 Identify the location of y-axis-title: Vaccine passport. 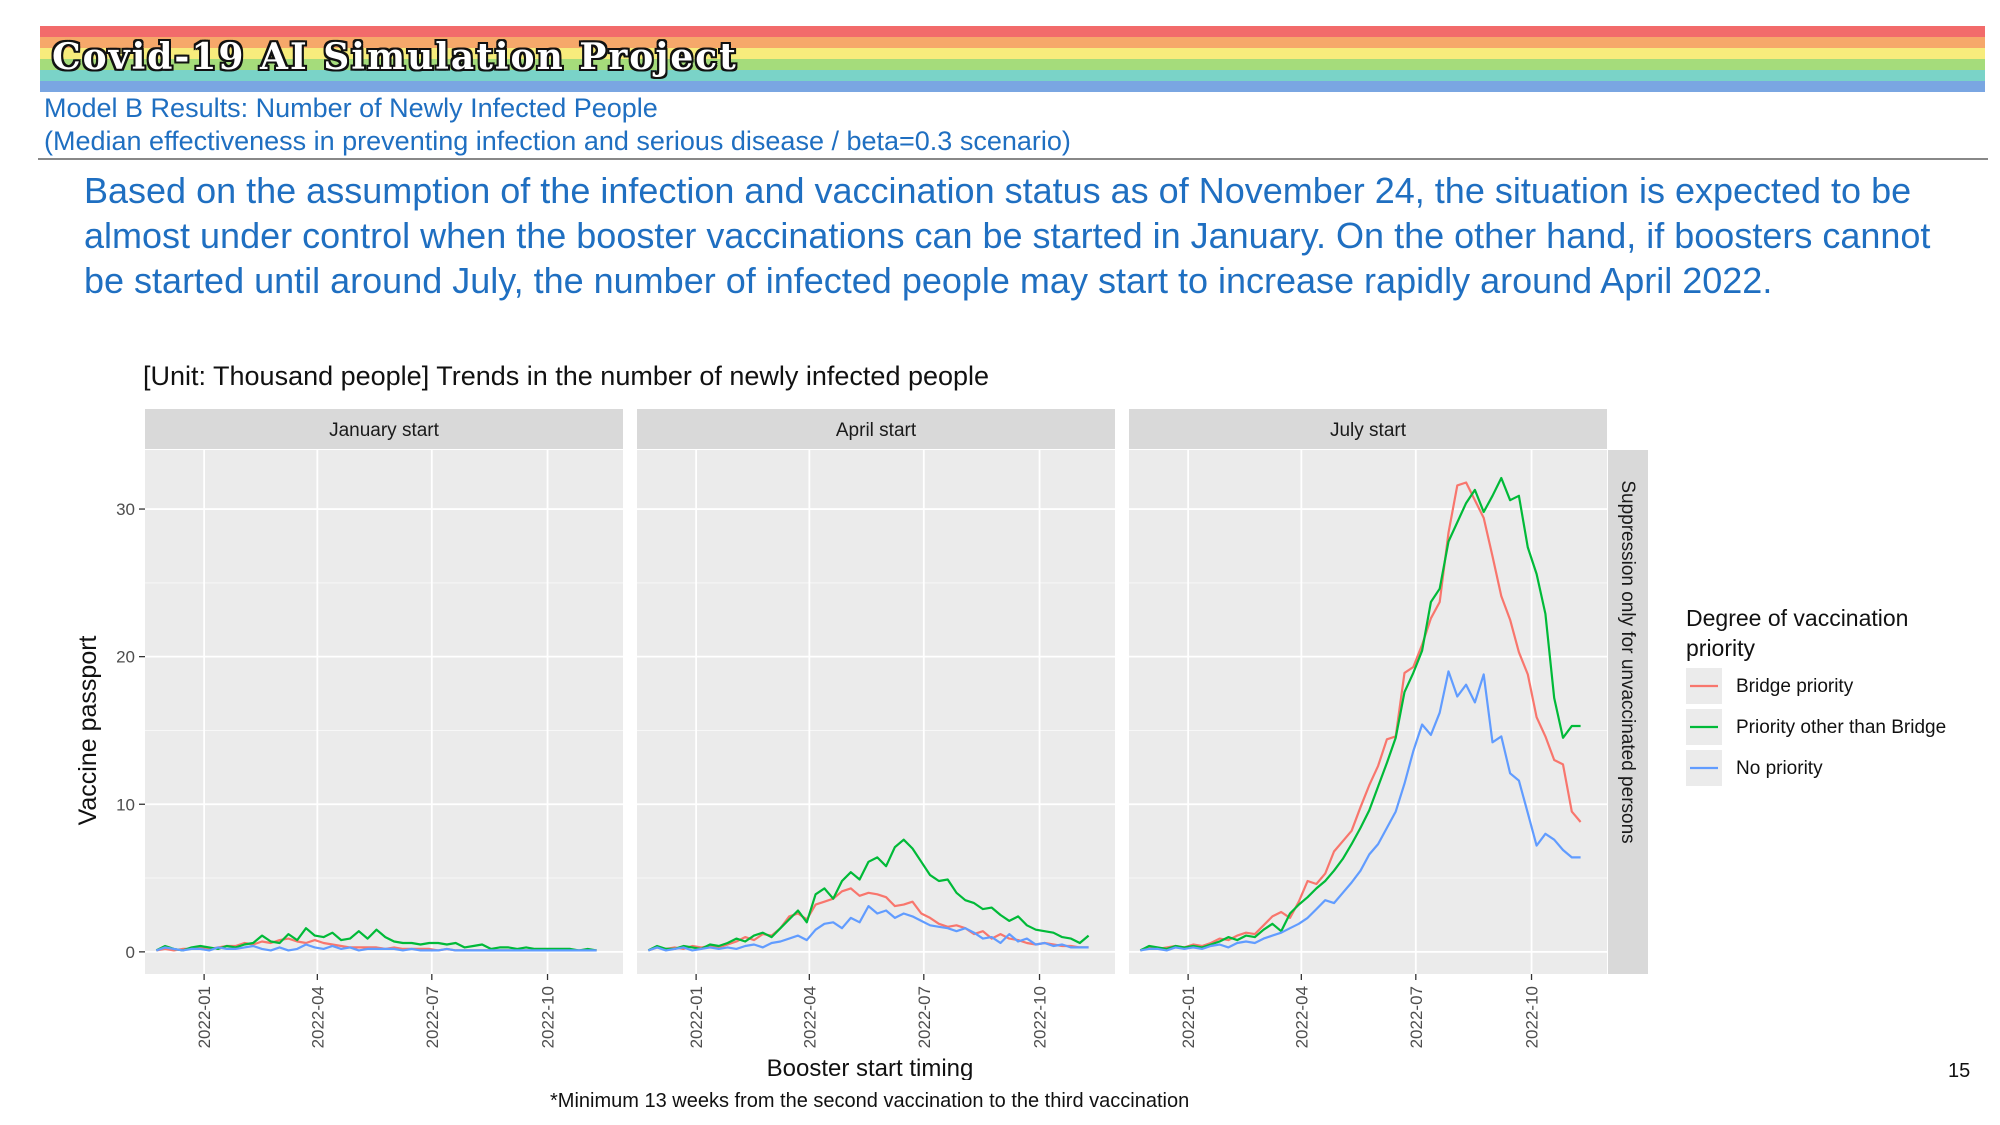
(88, 730).